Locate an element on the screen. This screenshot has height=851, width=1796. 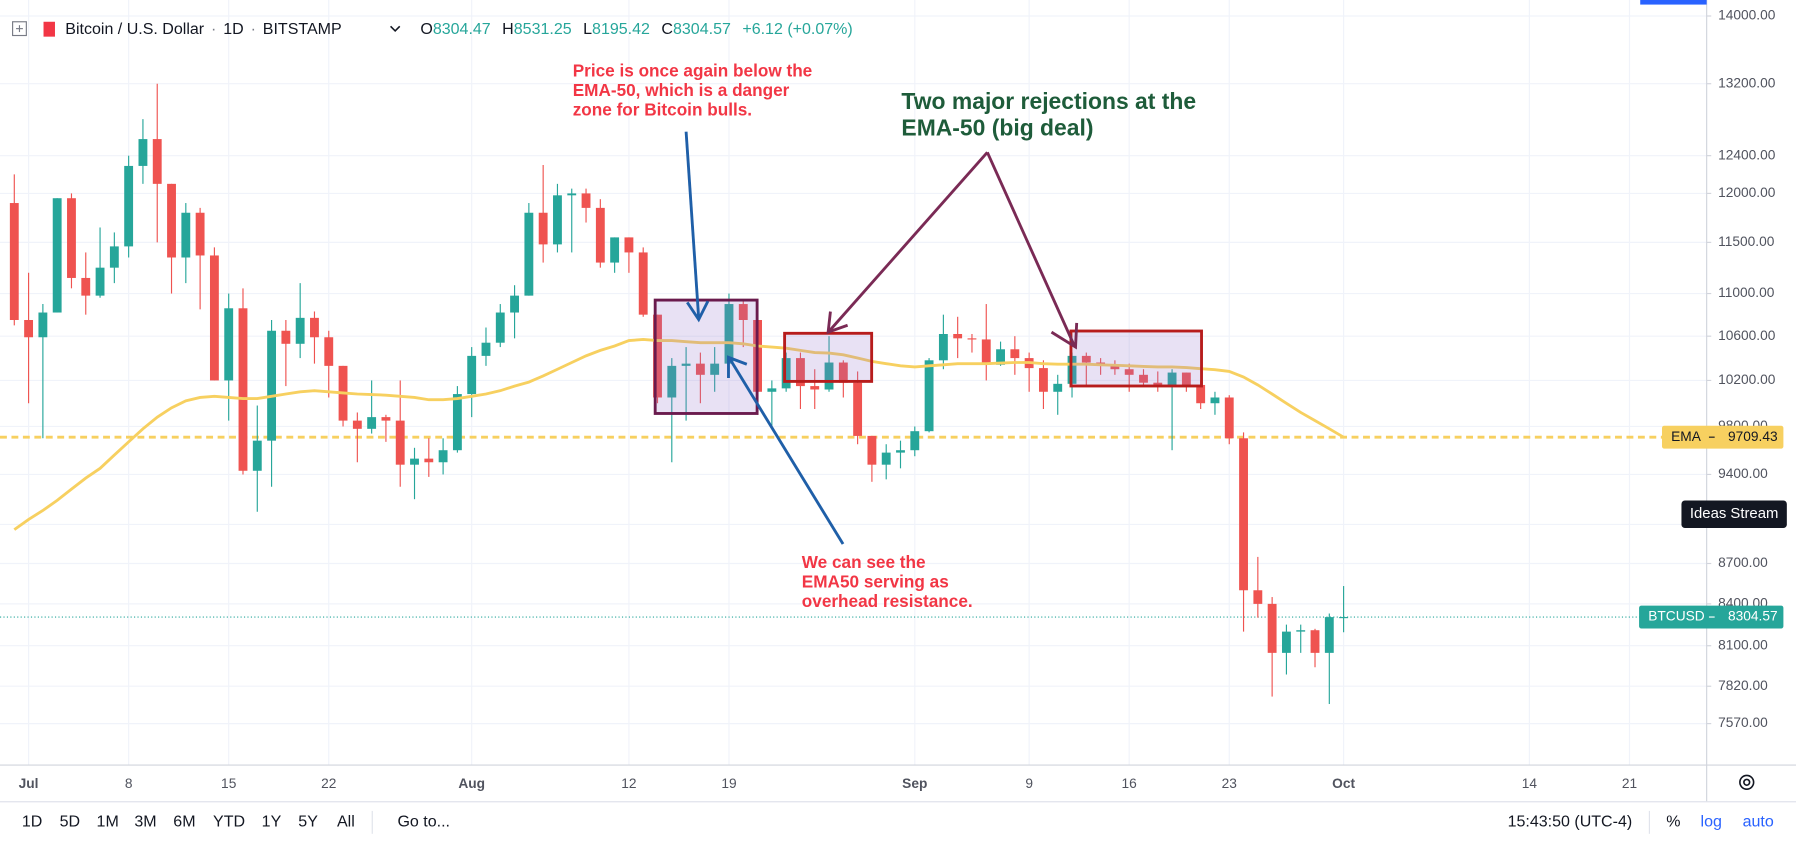
annotation-text: EMA-50, which is a danger is located at coordinates (681, 90).